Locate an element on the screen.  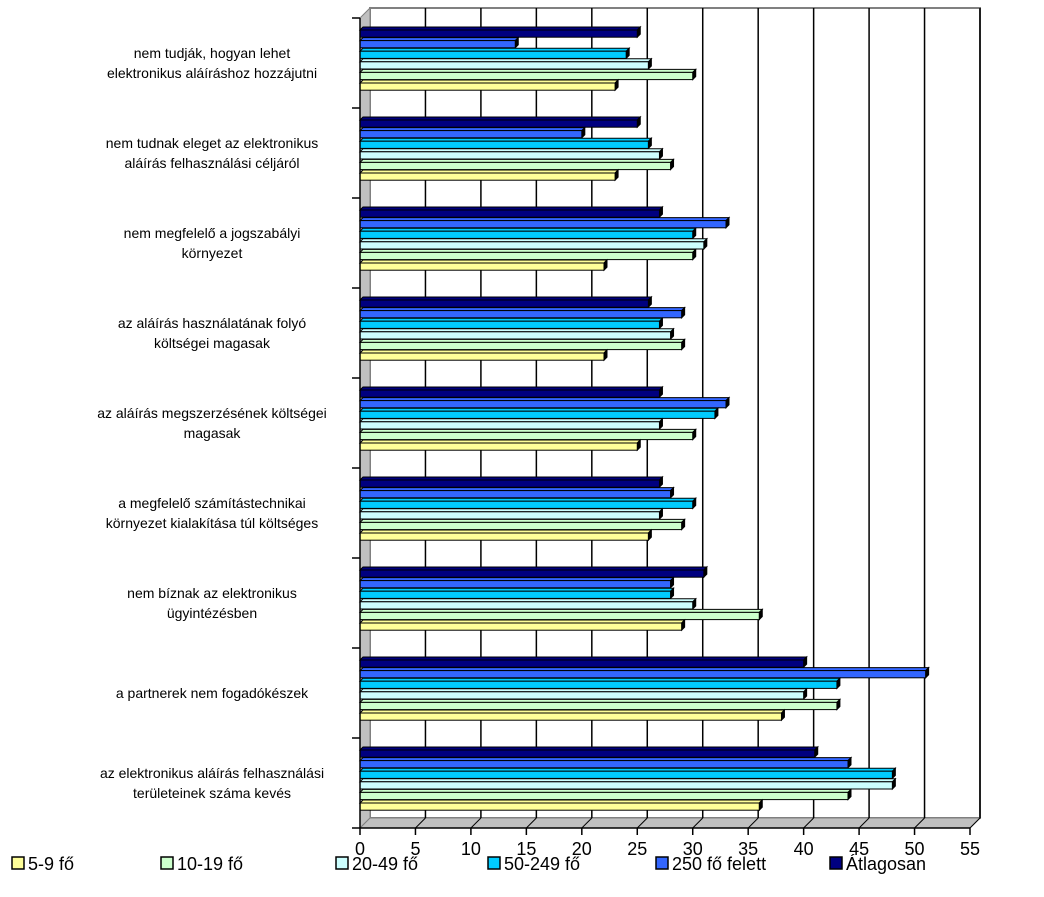
category-label: nem megfelelő a jogszabályi környezet is located at coordinates (212, 243).